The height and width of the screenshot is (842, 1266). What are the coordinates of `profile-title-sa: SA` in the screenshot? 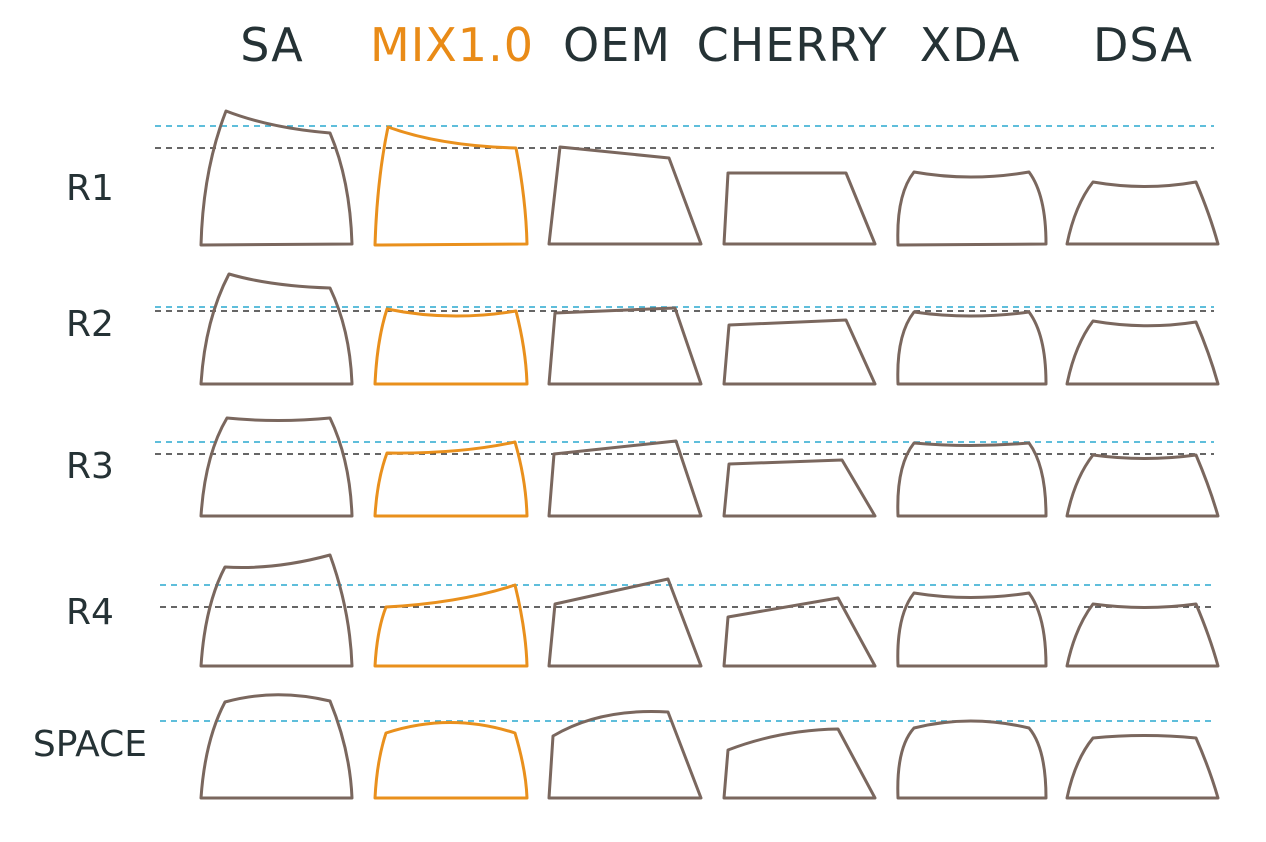 It's located at (272, 45).